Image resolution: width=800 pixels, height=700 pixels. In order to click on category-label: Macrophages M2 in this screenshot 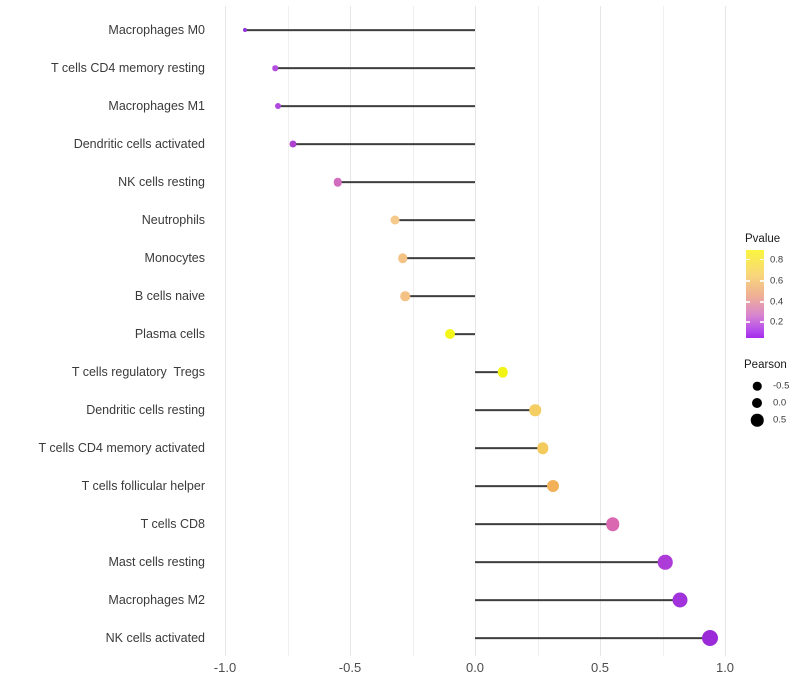, I will do `click(156, 599)`.